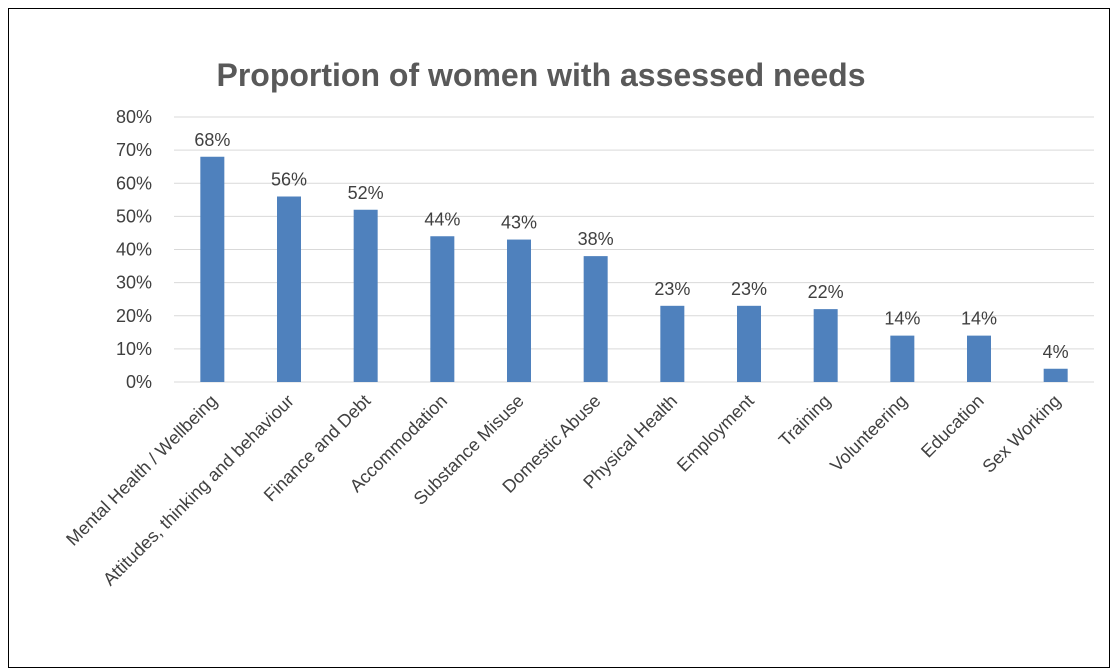 This screenshot has height=669, width=1119. Describe the element at coordinates (442, 219) in the screenshot. I see `data-label: 44%` at that location.